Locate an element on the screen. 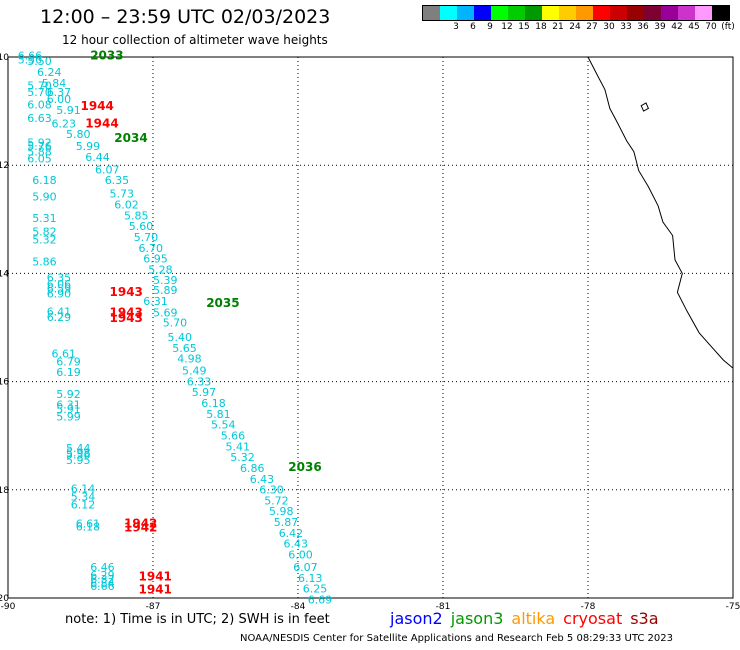 The width and height of the screenshot is (740, 650). wave-height-label: 6.66 is located at coordinates (30, 56).